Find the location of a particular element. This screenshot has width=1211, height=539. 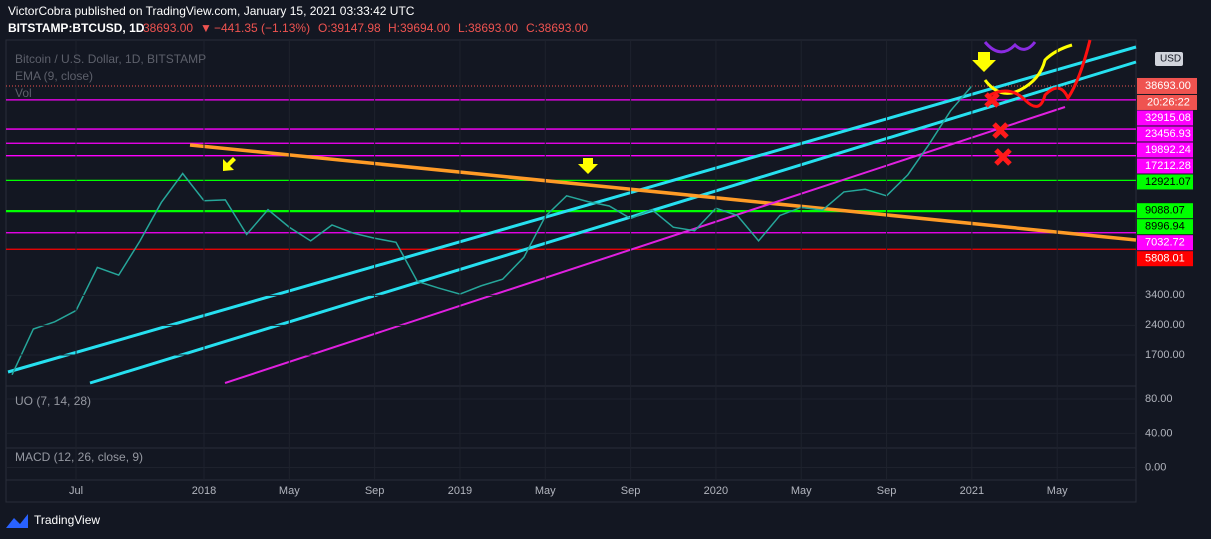

level-label: 7032.72 is located at coordinates (1165, 243).